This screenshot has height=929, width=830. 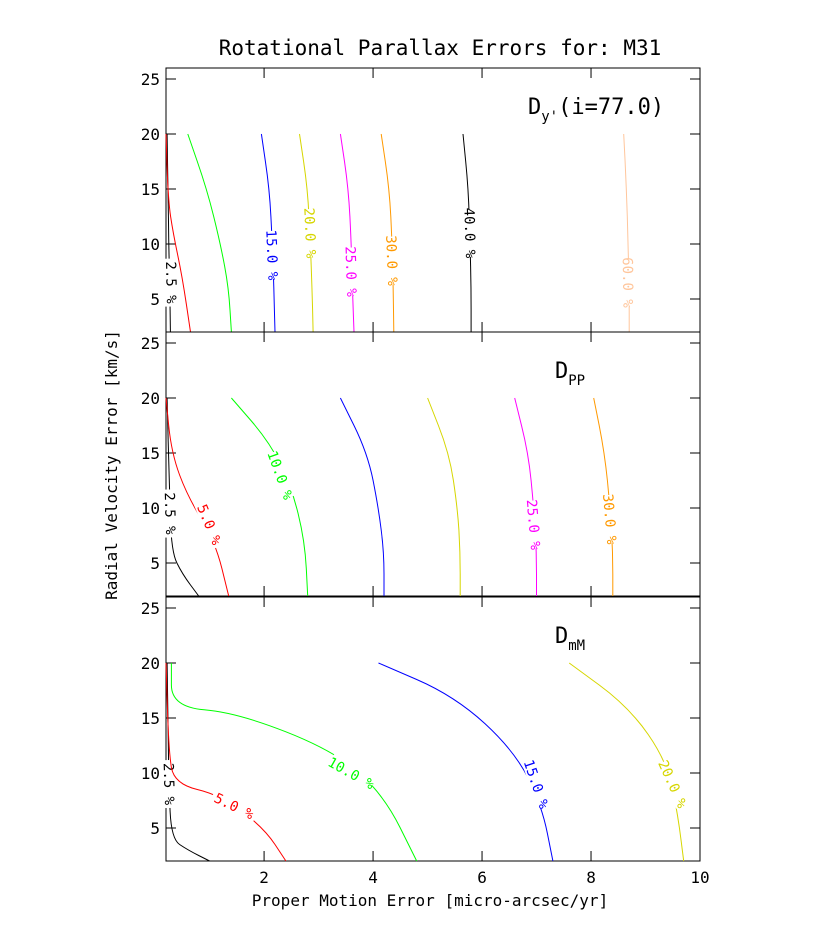 What do you see at coordinates (570, 639) in the screenshot?
I see `panel-label: DmM` at bounding box center [570, 639].